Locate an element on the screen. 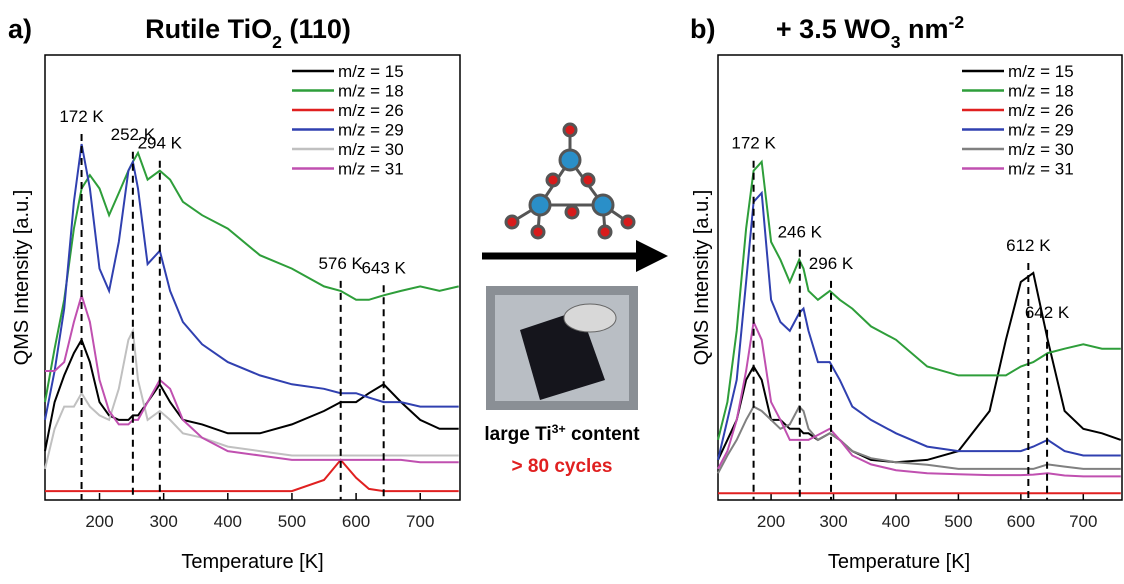 The height and width of the screenshot is (584, 1124). text-segment: (110) is located at coordinates (316, 29).